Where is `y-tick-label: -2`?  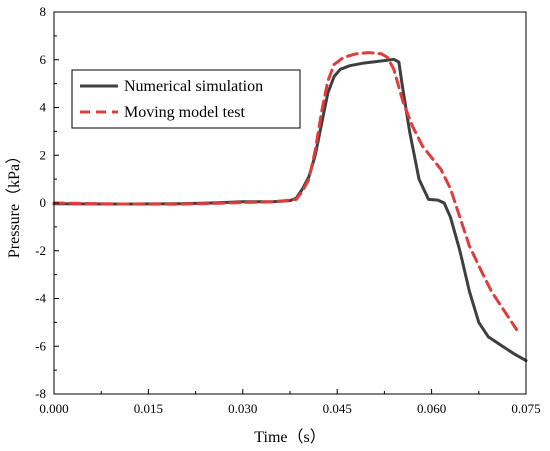
y-tick-label: -2 is located at coordinates (40, 250).